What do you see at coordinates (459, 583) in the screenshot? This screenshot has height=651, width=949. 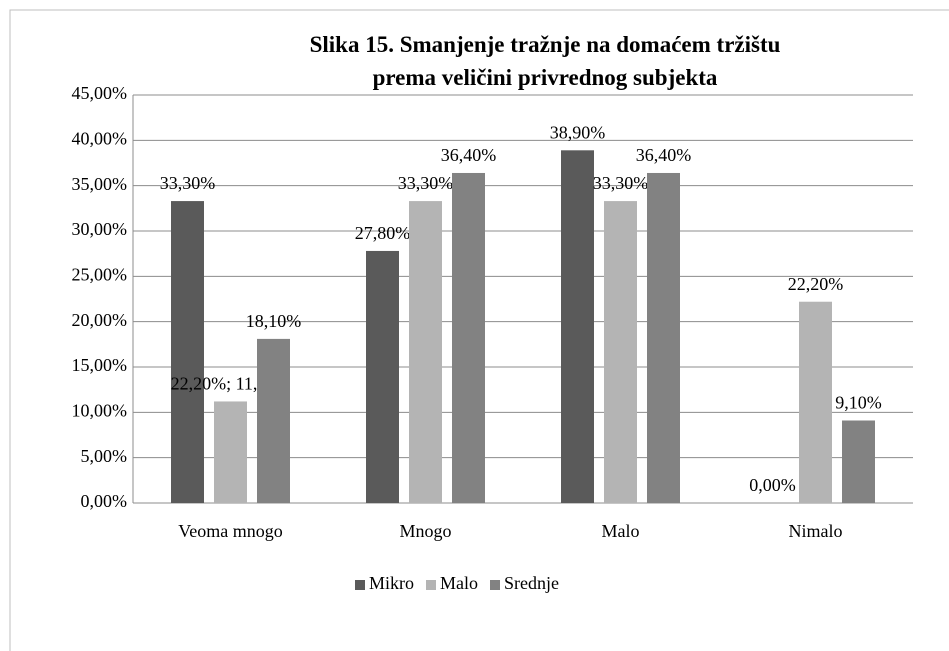 I see `legend-label: Malo` at bounding box center [459, 583].